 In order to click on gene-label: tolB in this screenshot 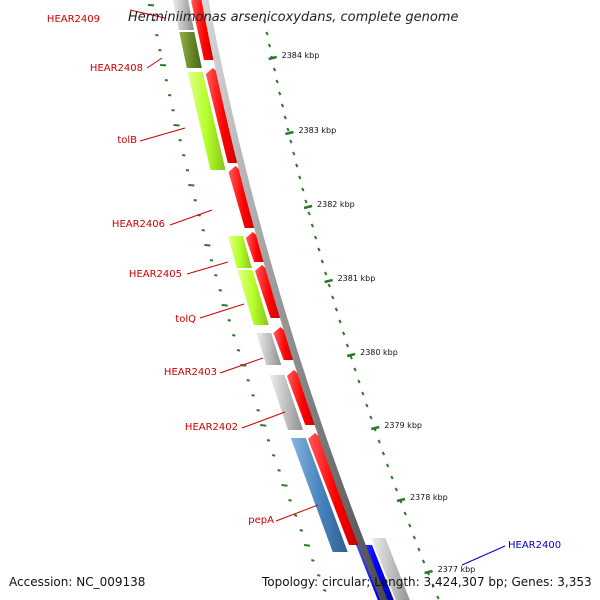, I will do `click(127, 140)`.